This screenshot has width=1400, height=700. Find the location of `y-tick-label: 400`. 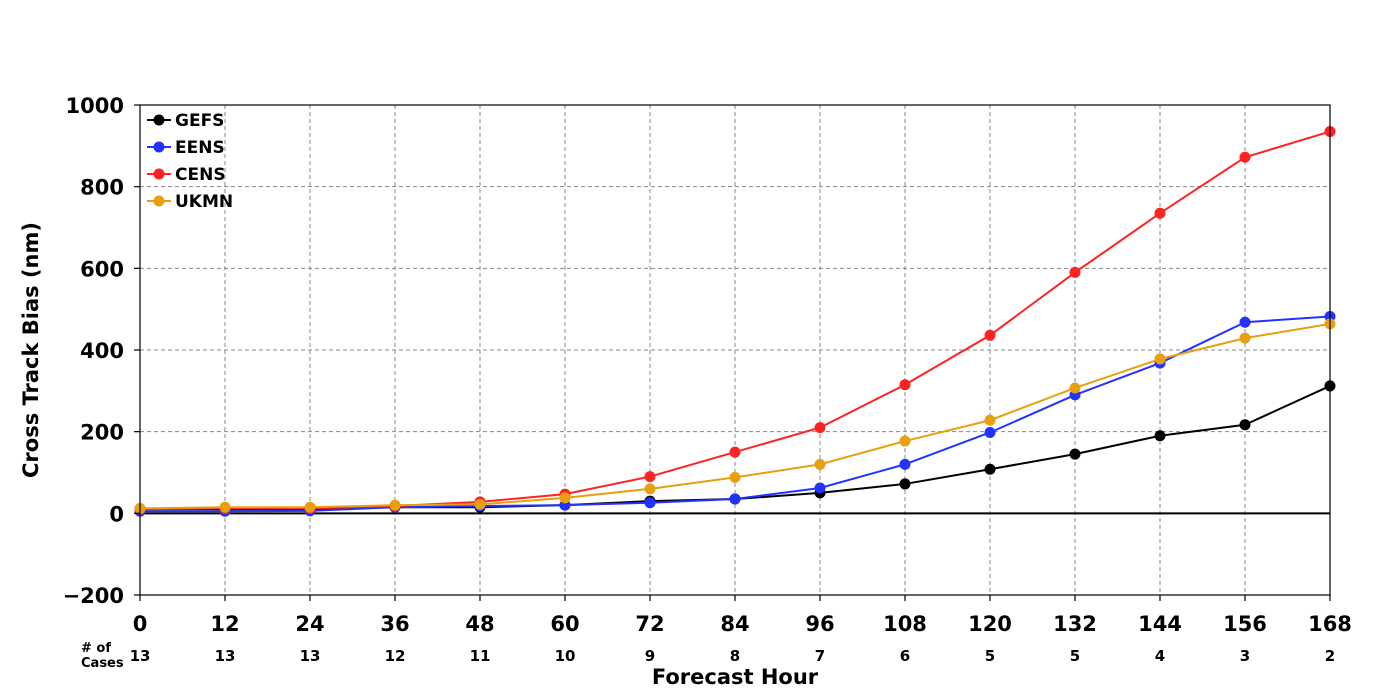

y-tick-label: 400 is located at coordinates (102, 351).